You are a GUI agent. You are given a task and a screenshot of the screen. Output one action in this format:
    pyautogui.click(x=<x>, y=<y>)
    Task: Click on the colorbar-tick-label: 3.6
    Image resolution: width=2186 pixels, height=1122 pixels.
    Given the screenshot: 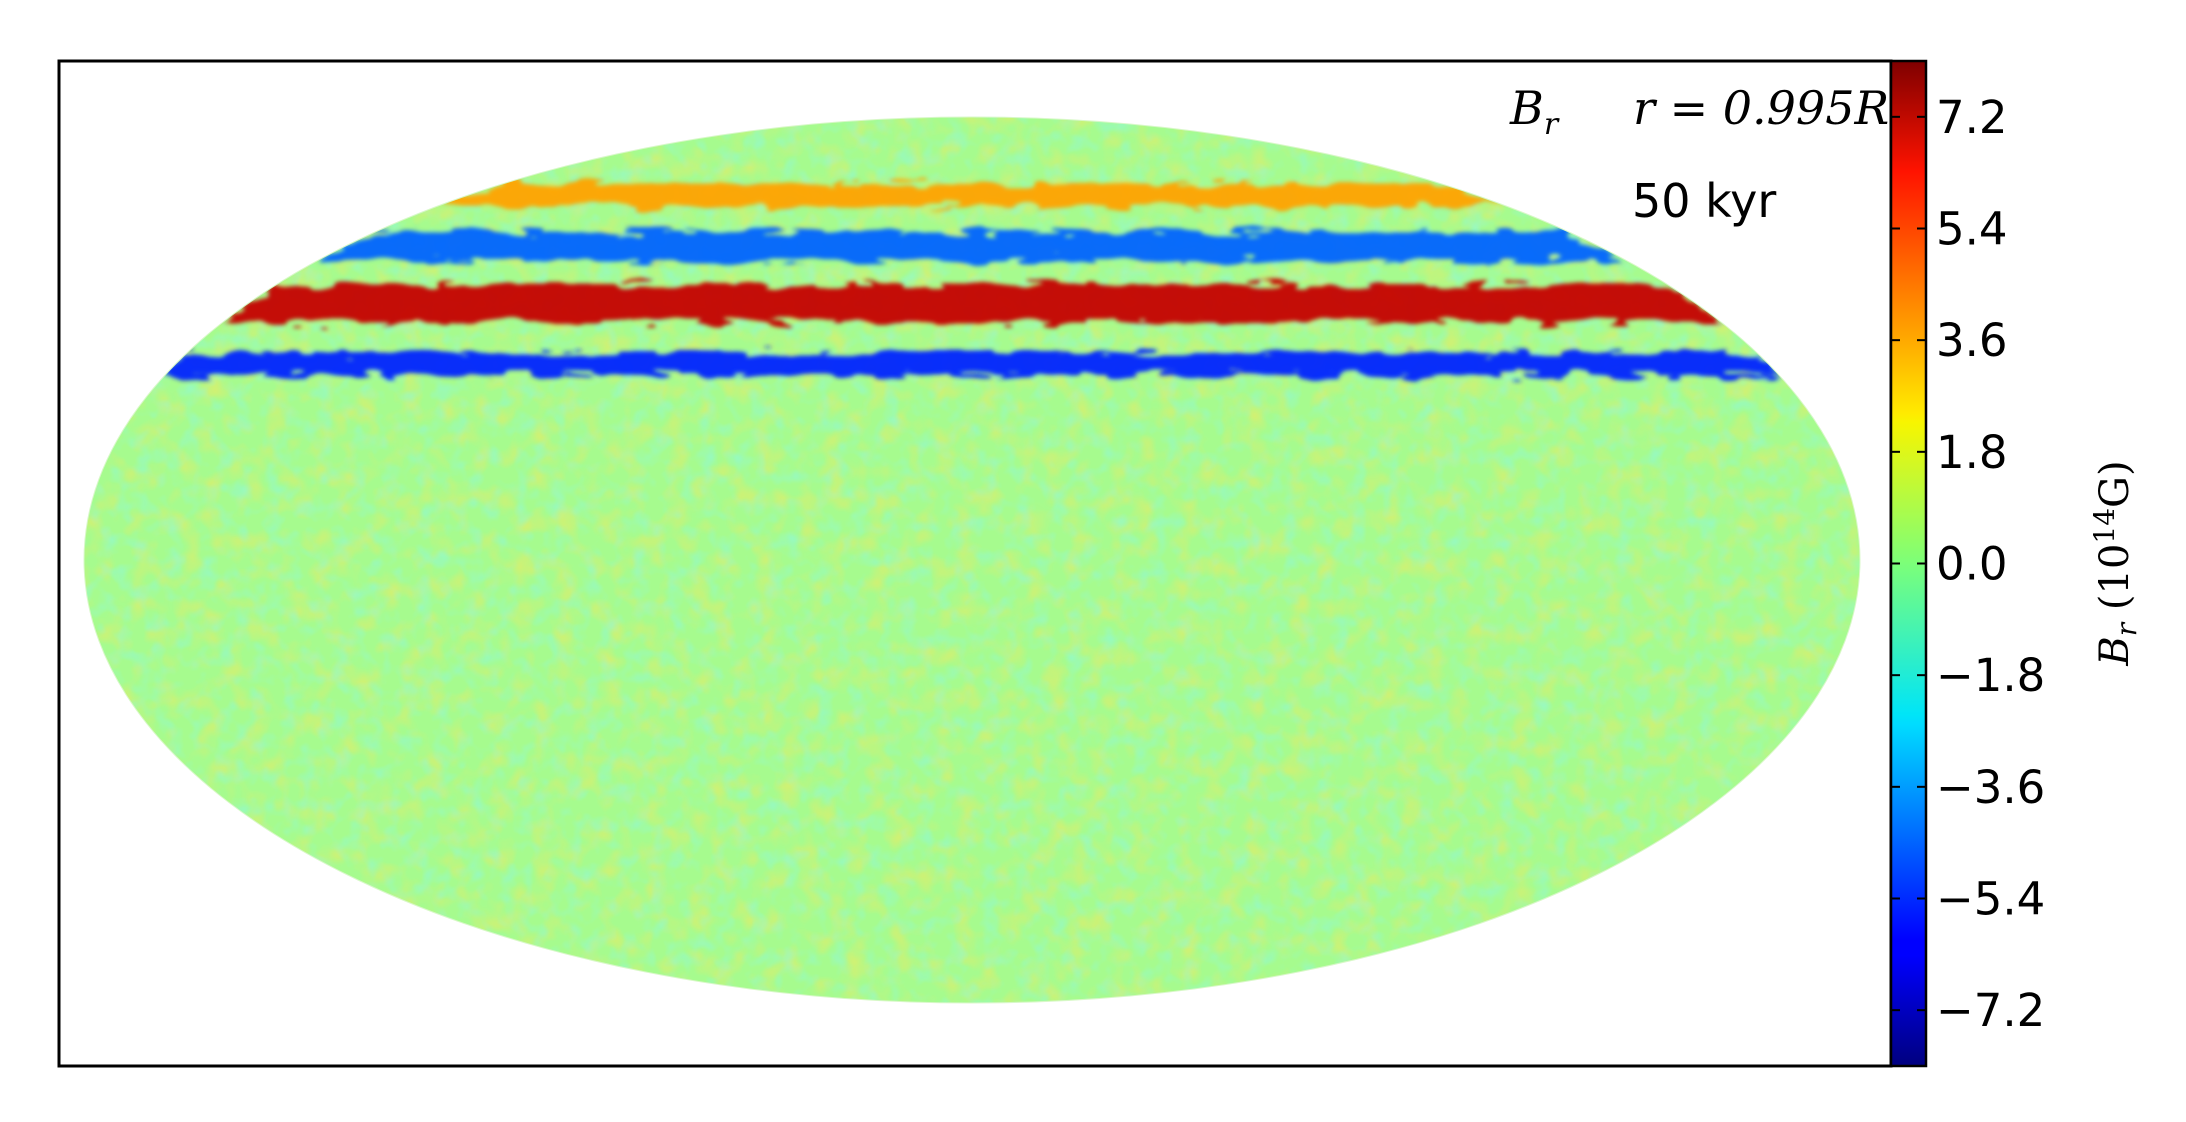 What is the action you would take?
    pyautogui.click(x=1972, y=340)
    